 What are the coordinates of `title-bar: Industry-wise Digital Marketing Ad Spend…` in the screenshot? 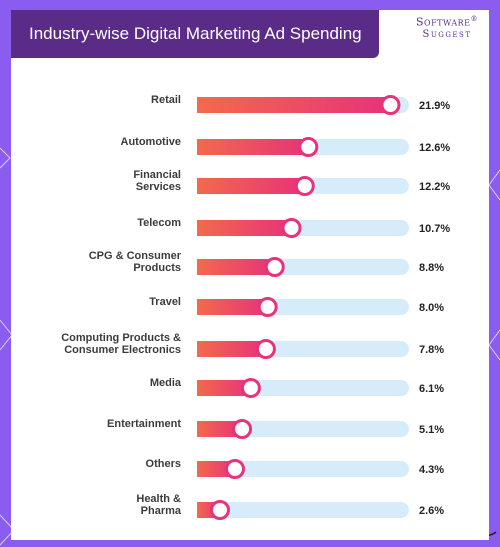 It's located at (195, 34).